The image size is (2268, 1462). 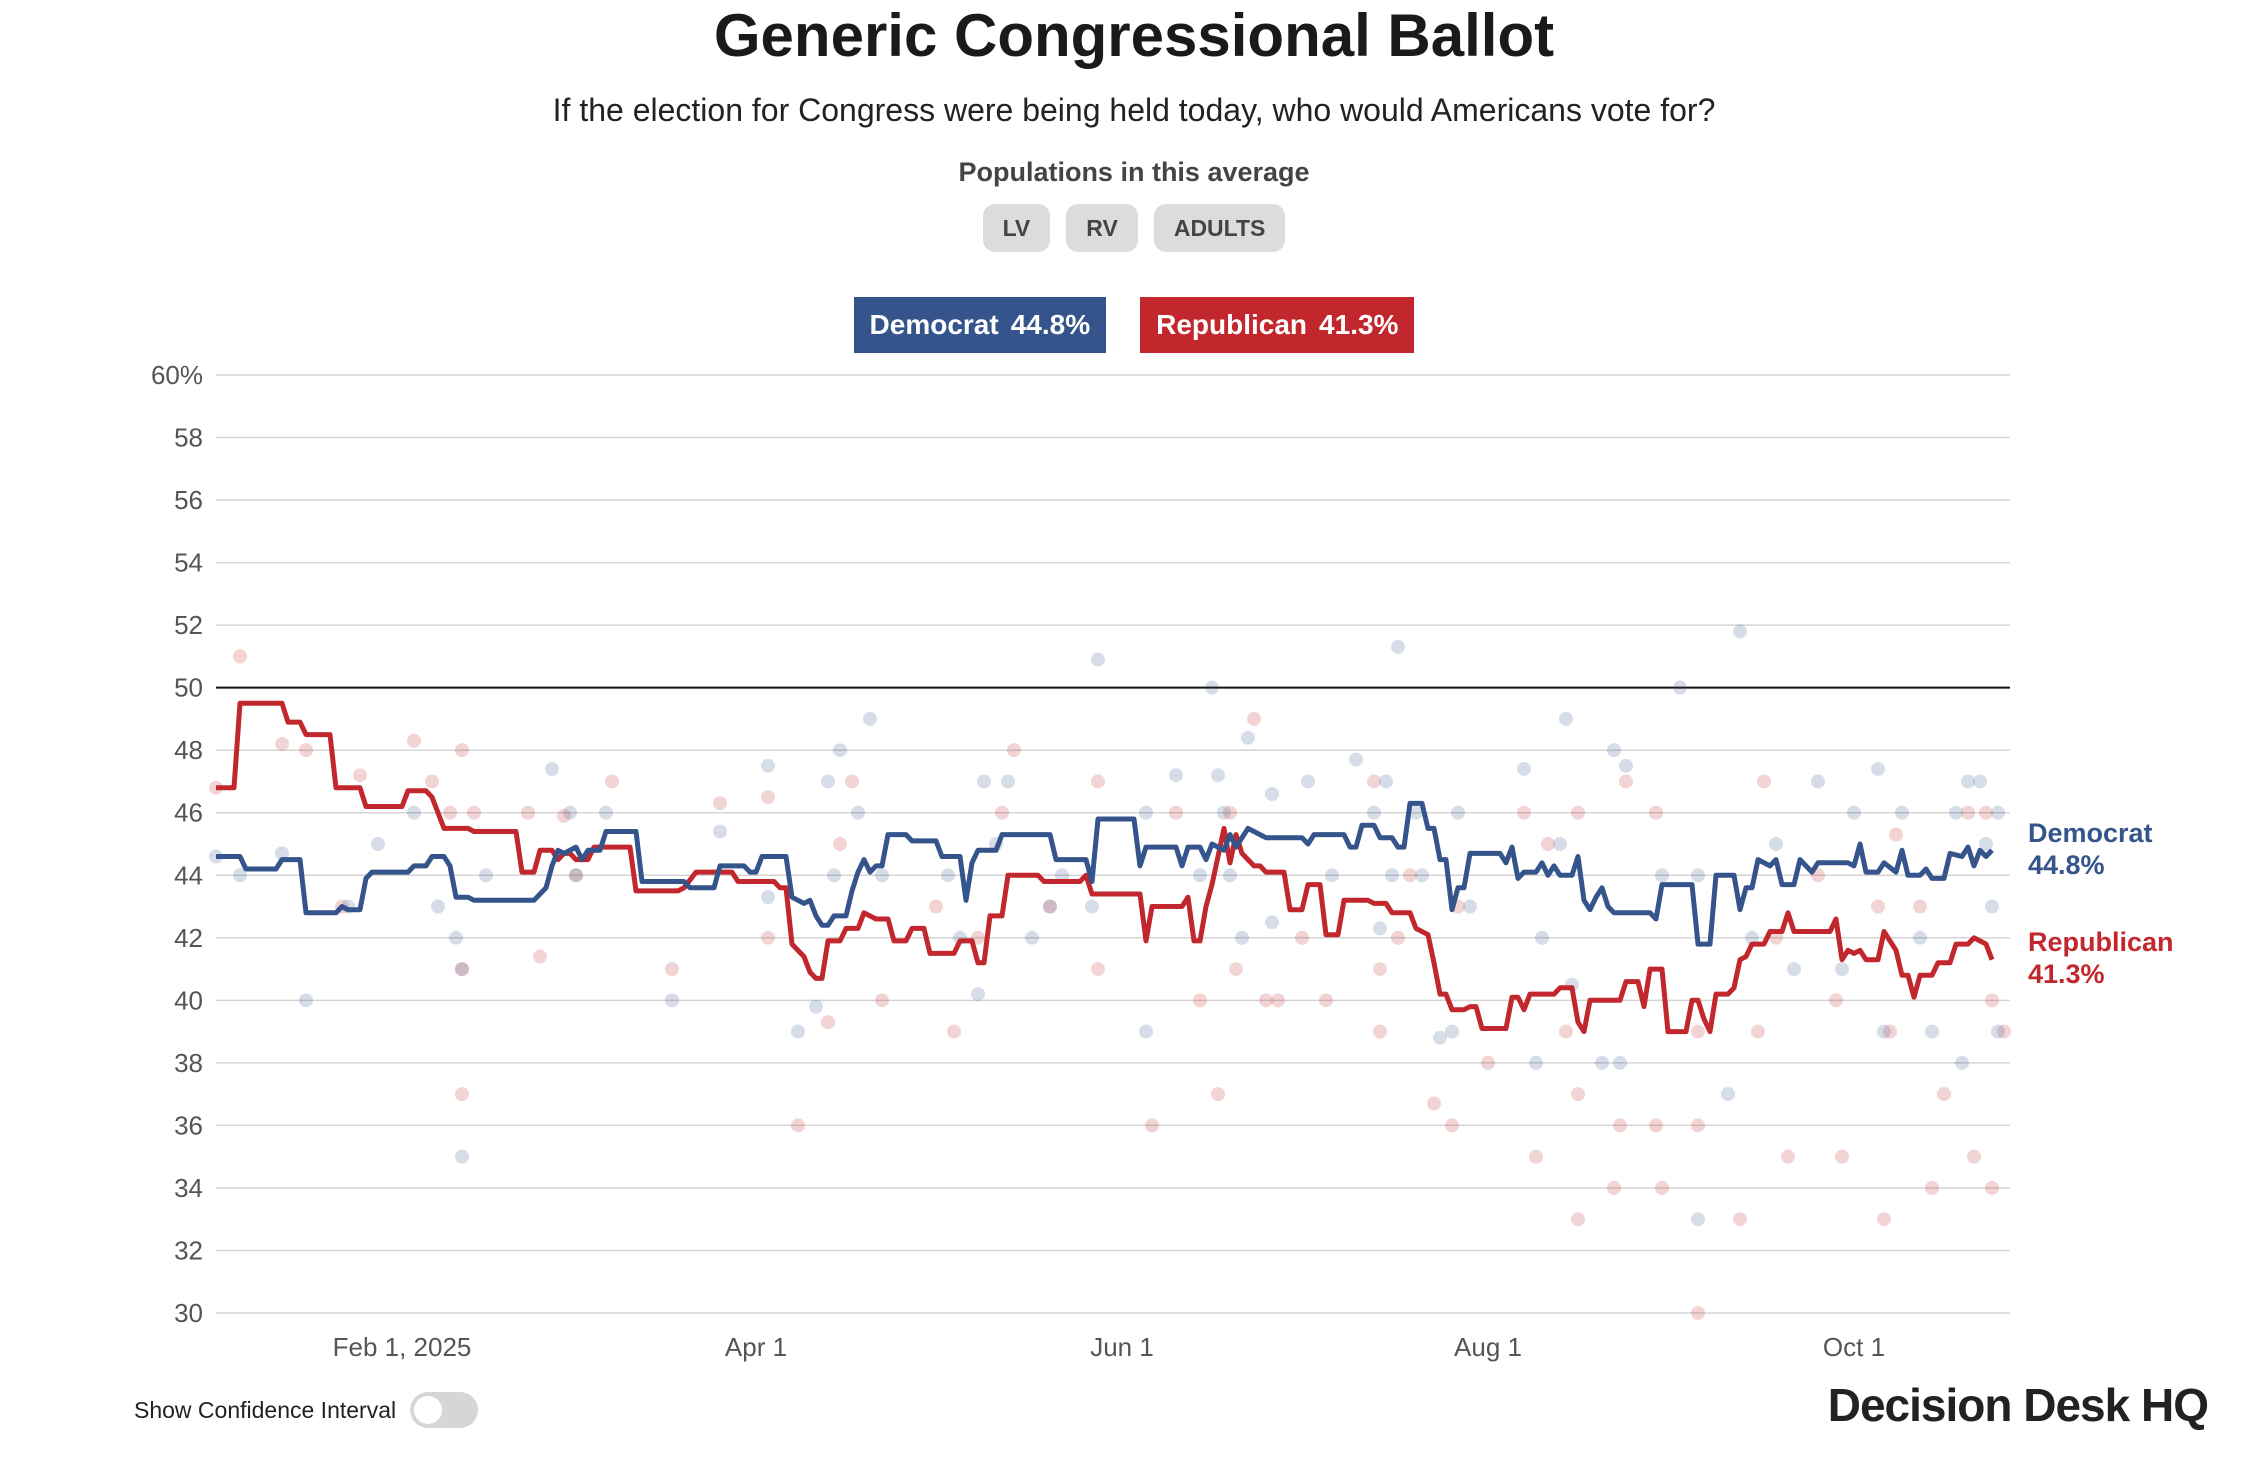 I want to click on y-tick-label: 56, so click(x=188, y=500).